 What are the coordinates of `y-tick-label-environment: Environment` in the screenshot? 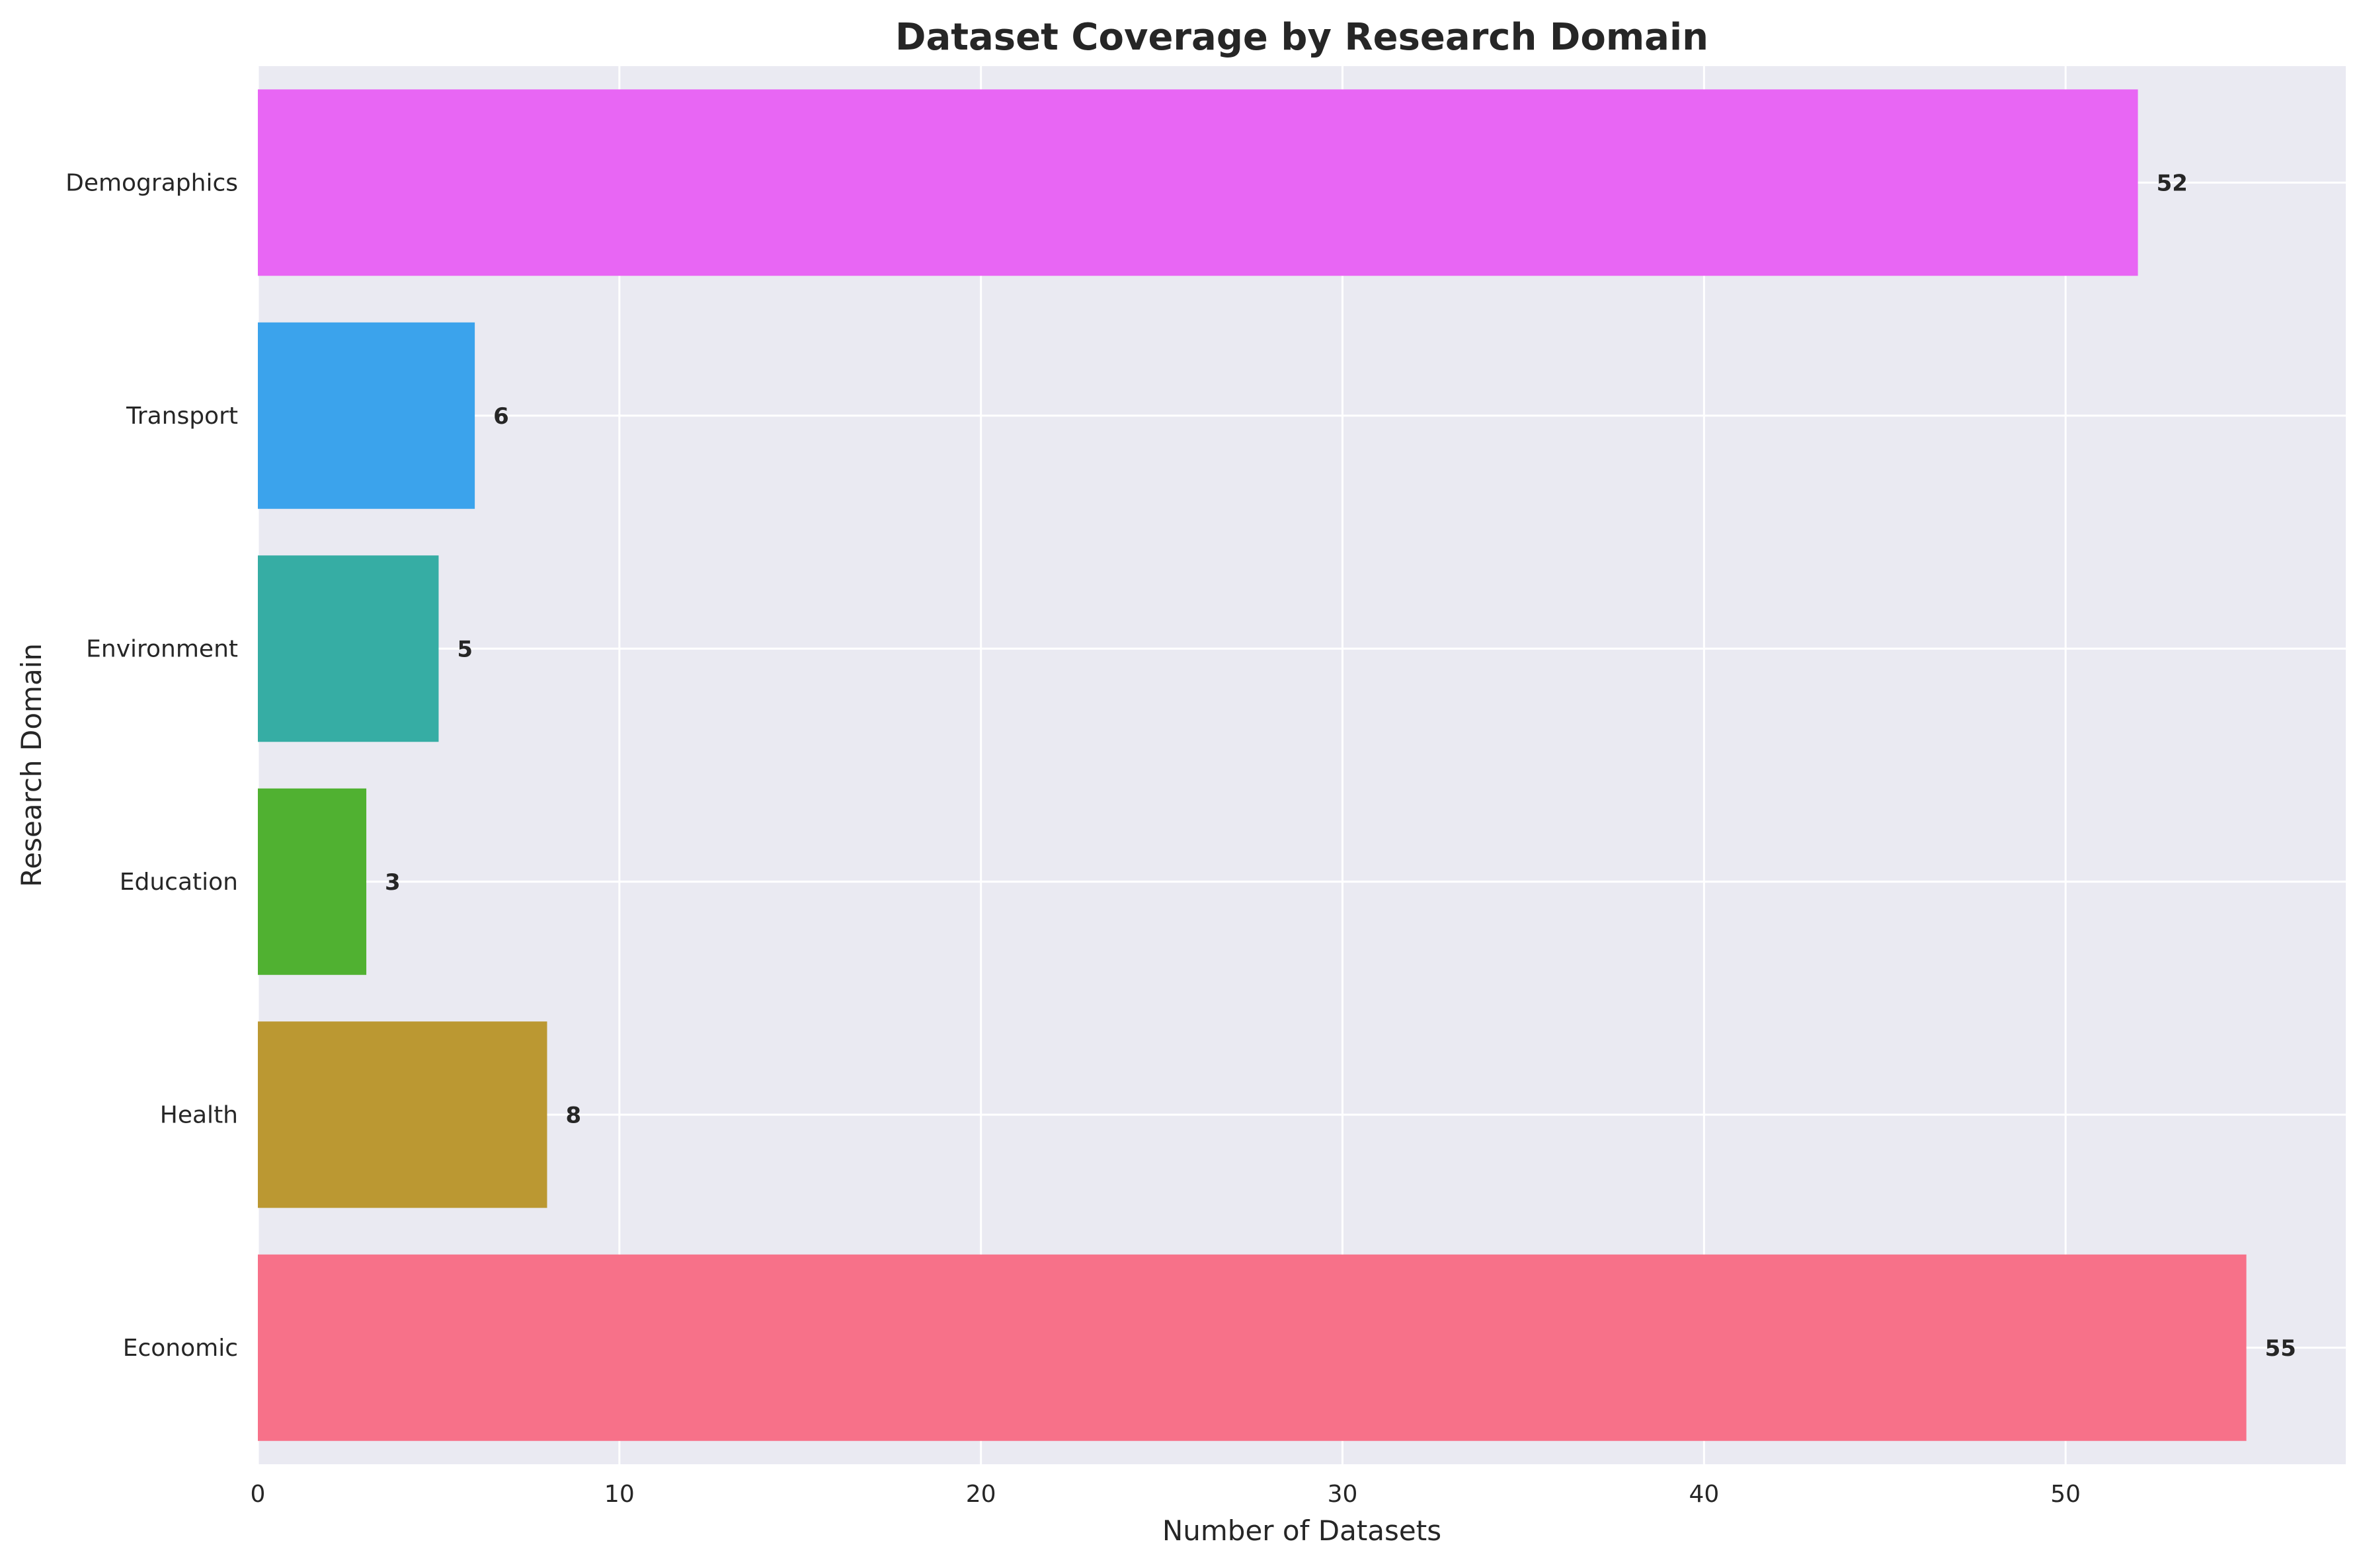 It's located at (162, 648).